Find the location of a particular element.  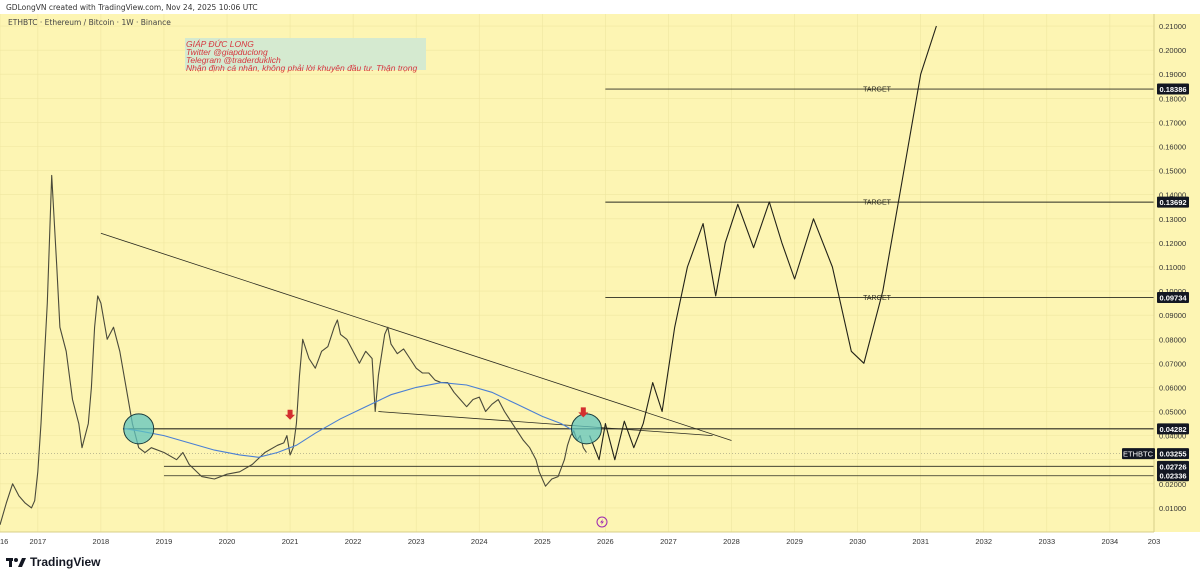

time-tick-label: 2021 is located at coordinates (290, 541).